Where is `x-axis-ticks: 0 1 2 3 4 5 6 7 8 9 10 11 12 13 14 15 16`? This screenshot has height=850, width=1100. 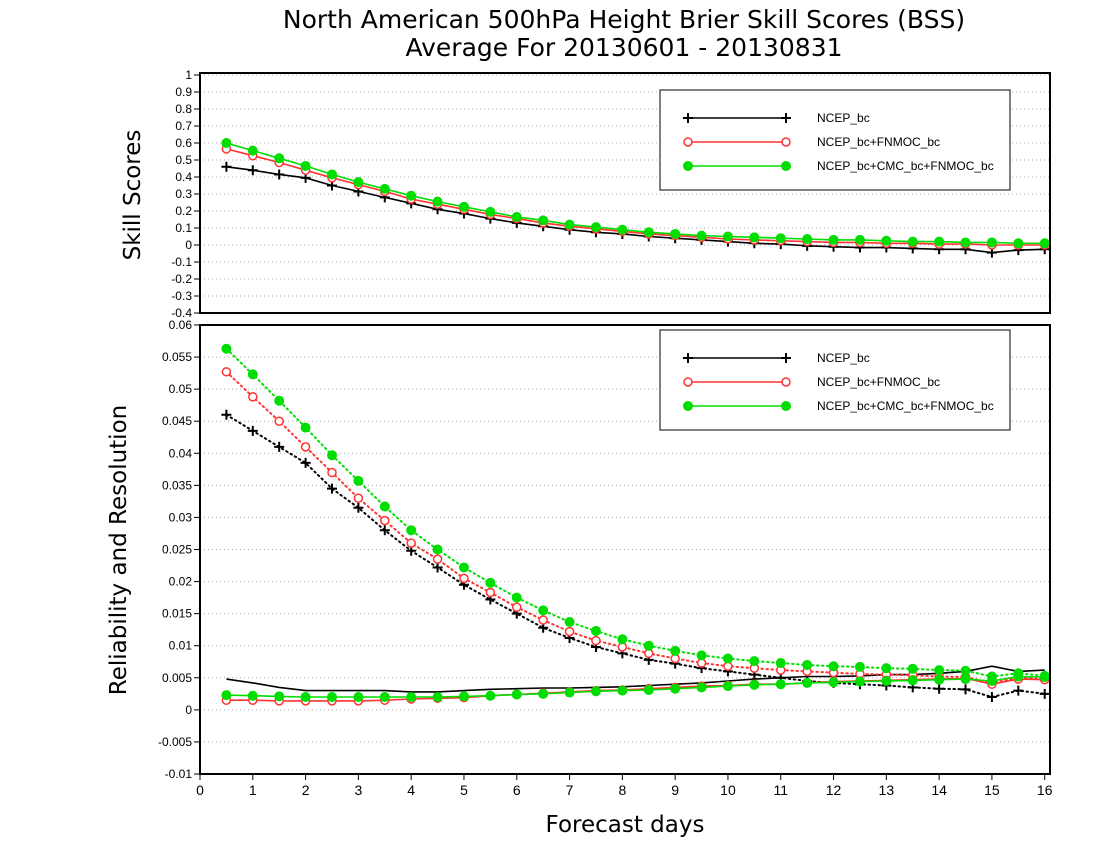 x-axis-ticks: 0 1 2 3 4 5 6 7 8 9 10 11 12 13 14 15 16 is located at coordinates (624, 786).